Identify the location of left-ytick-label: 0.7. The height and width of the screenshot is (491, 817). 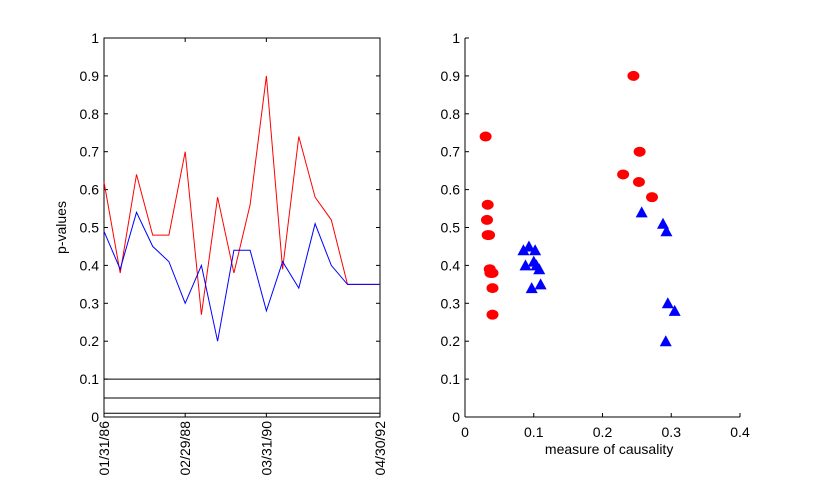
(90, 152).